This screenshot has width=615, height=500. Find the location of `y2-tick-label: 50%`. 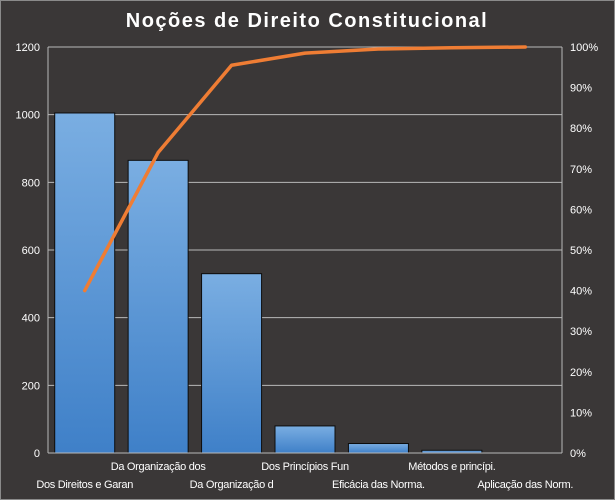

y2-tick-label: 50% is located at coordinates (581, 251).